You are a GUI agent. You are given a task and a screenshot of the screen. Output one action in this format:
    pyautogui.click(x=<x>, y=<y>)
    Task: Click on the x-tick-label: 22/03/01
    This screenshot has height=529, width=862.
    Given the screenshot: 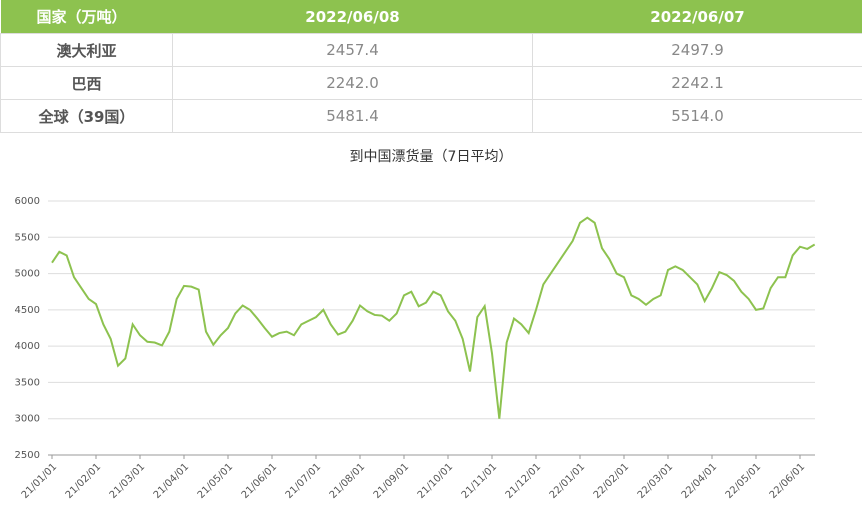 What is the action you would take?
    pyautogui.click(x=656, y=481)
    